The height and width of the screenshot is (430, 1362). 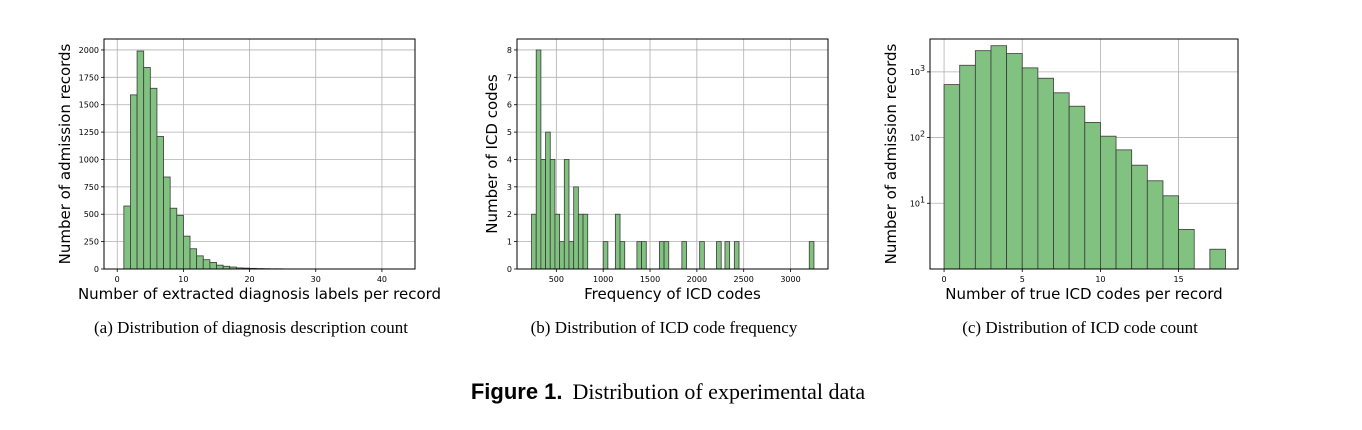 I want to click on y-tick-label: 3, so click(x=509, y=187).